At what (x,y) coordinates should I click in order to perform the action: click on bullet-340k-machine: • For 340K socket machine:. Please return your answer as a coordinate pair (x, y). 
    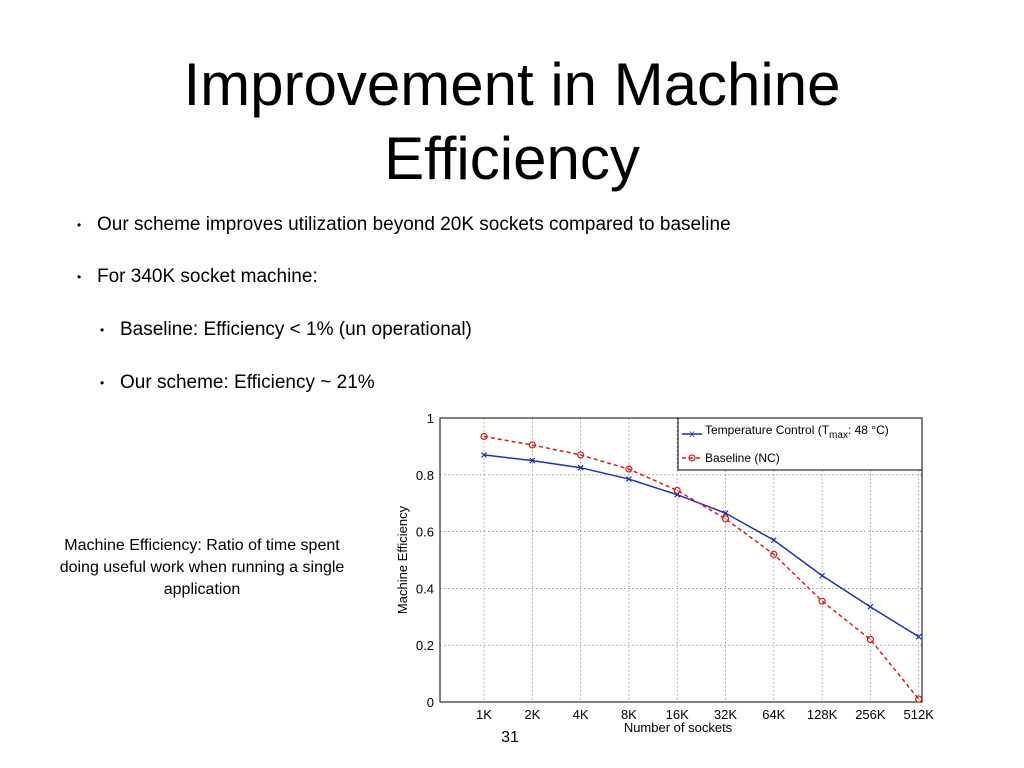
    Looking at the image, I should click on (197, 277).